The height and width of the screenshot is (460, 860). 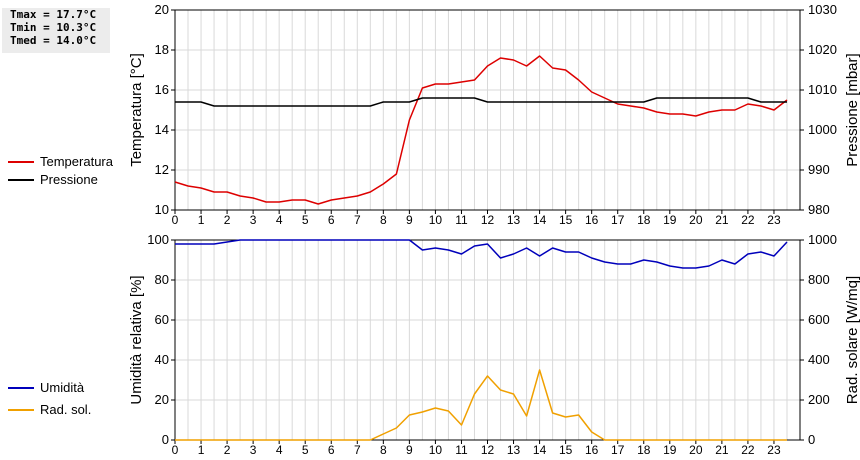 I want to click on y-tick-label-left: 14, so click(x=162, y=129).